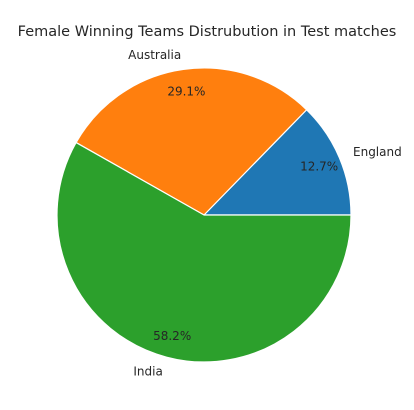 The height and width of the screenshot is (410, 414). What do you see at coordinates (147, 371) in the screenshot?
I see `category-label-india: India` at bounding box center [147, 371].